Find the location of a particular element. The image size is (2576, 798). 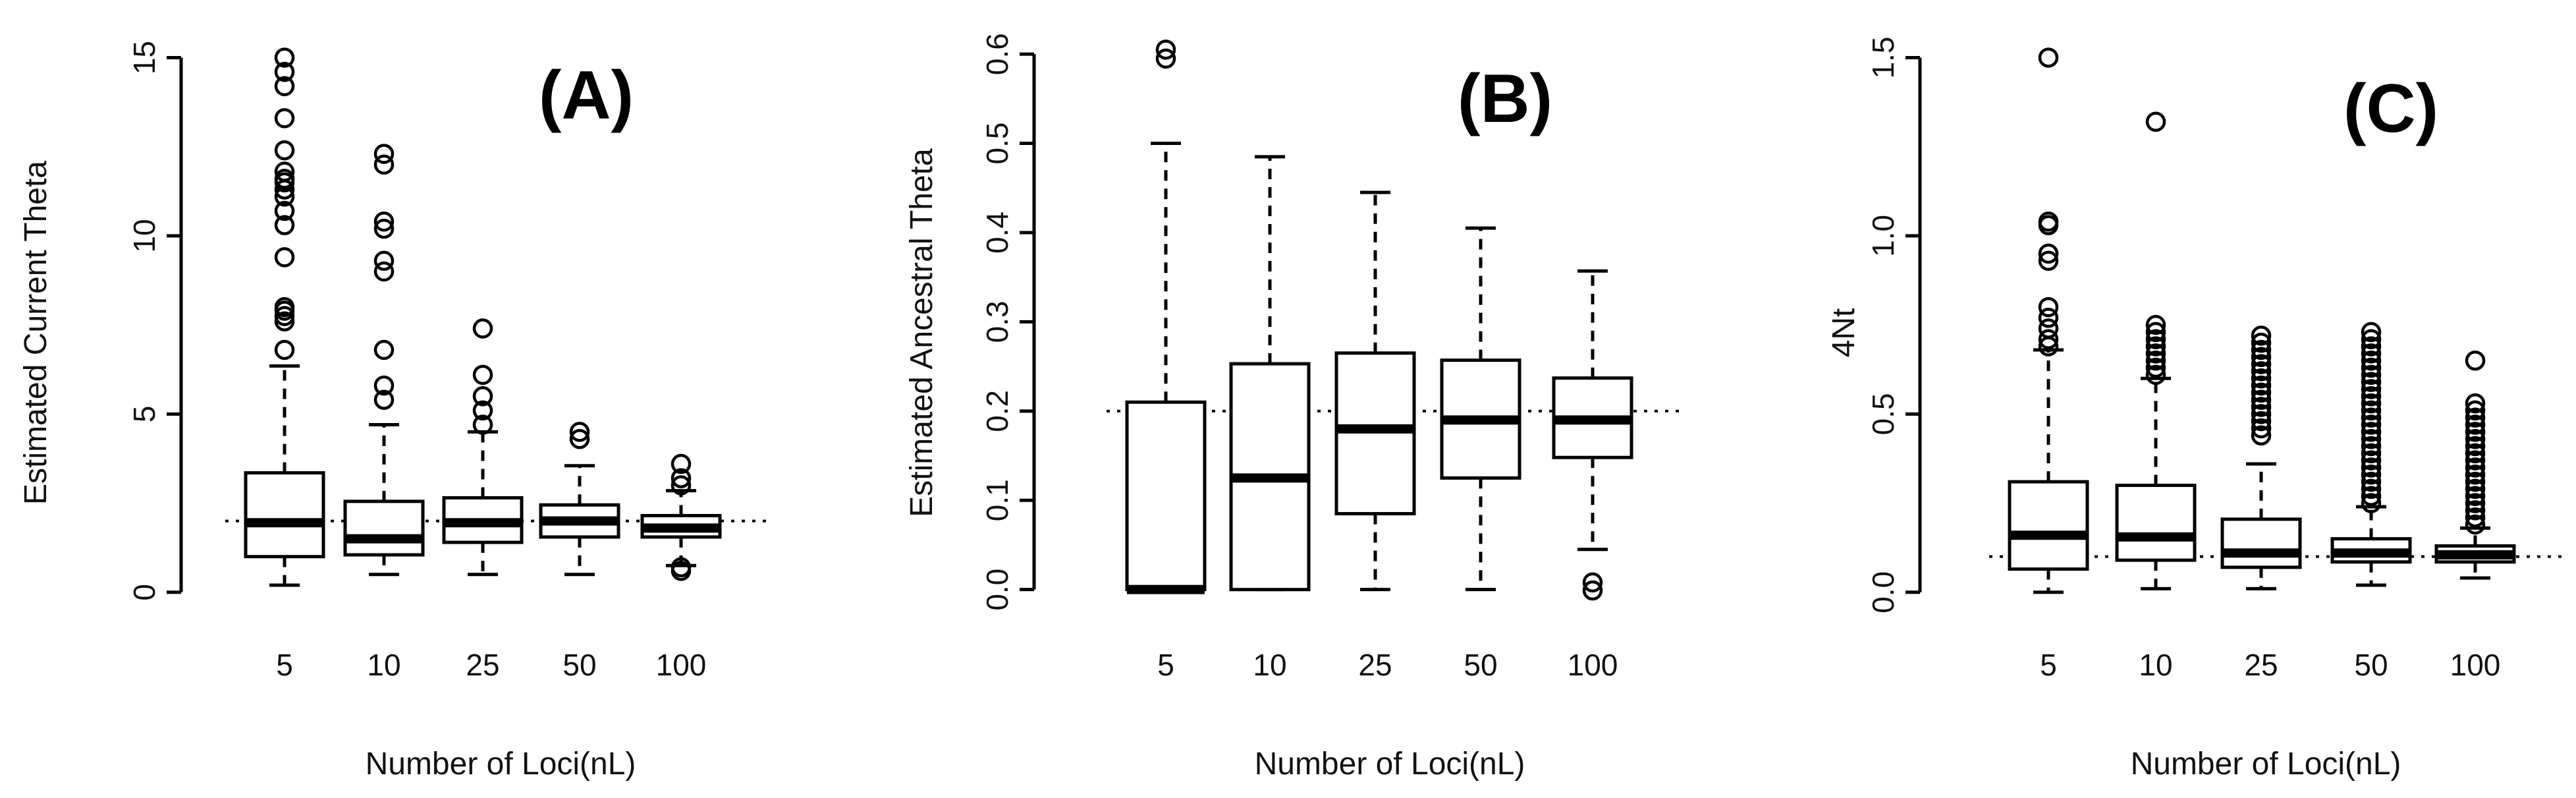

panel-label: (C) is located at coordinates (2390, 109).